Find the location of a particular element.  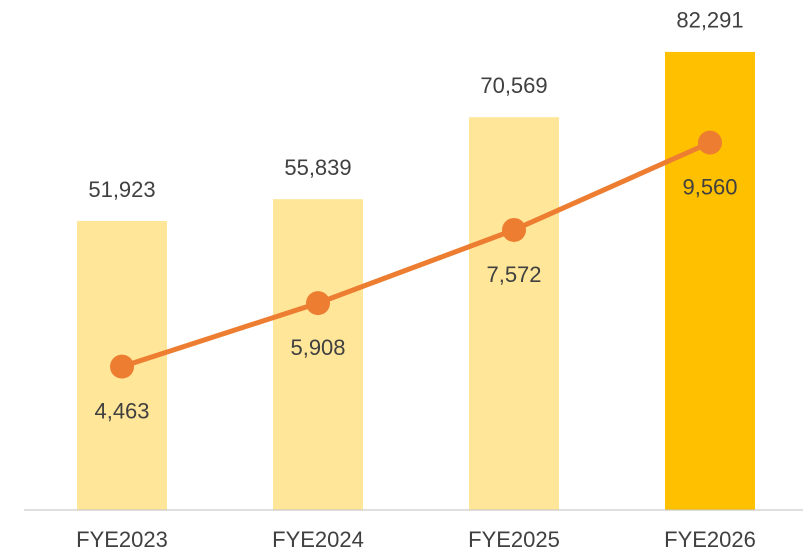

x-tick-label: FYE2023 is located at coordinates (122, 539).